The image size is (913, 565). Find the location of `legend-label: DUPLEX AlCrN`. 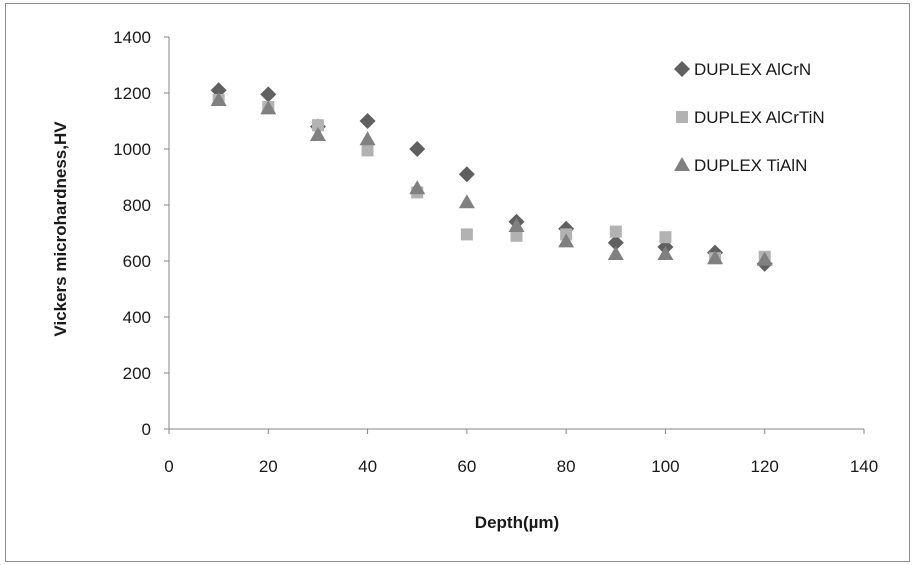

legend-label: DUPLEX AlCrN is located at coordinates (752, 69).